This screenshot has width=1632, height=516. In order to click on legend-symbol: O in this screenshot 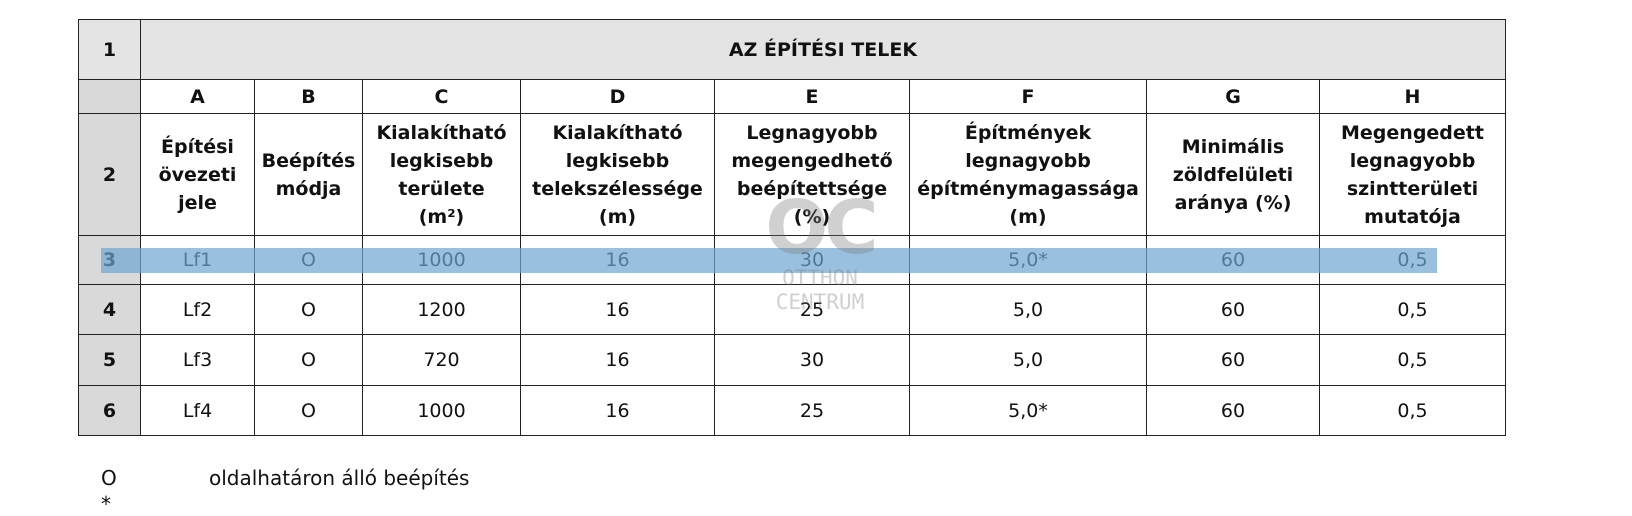, I will do `click(109, 478)`.